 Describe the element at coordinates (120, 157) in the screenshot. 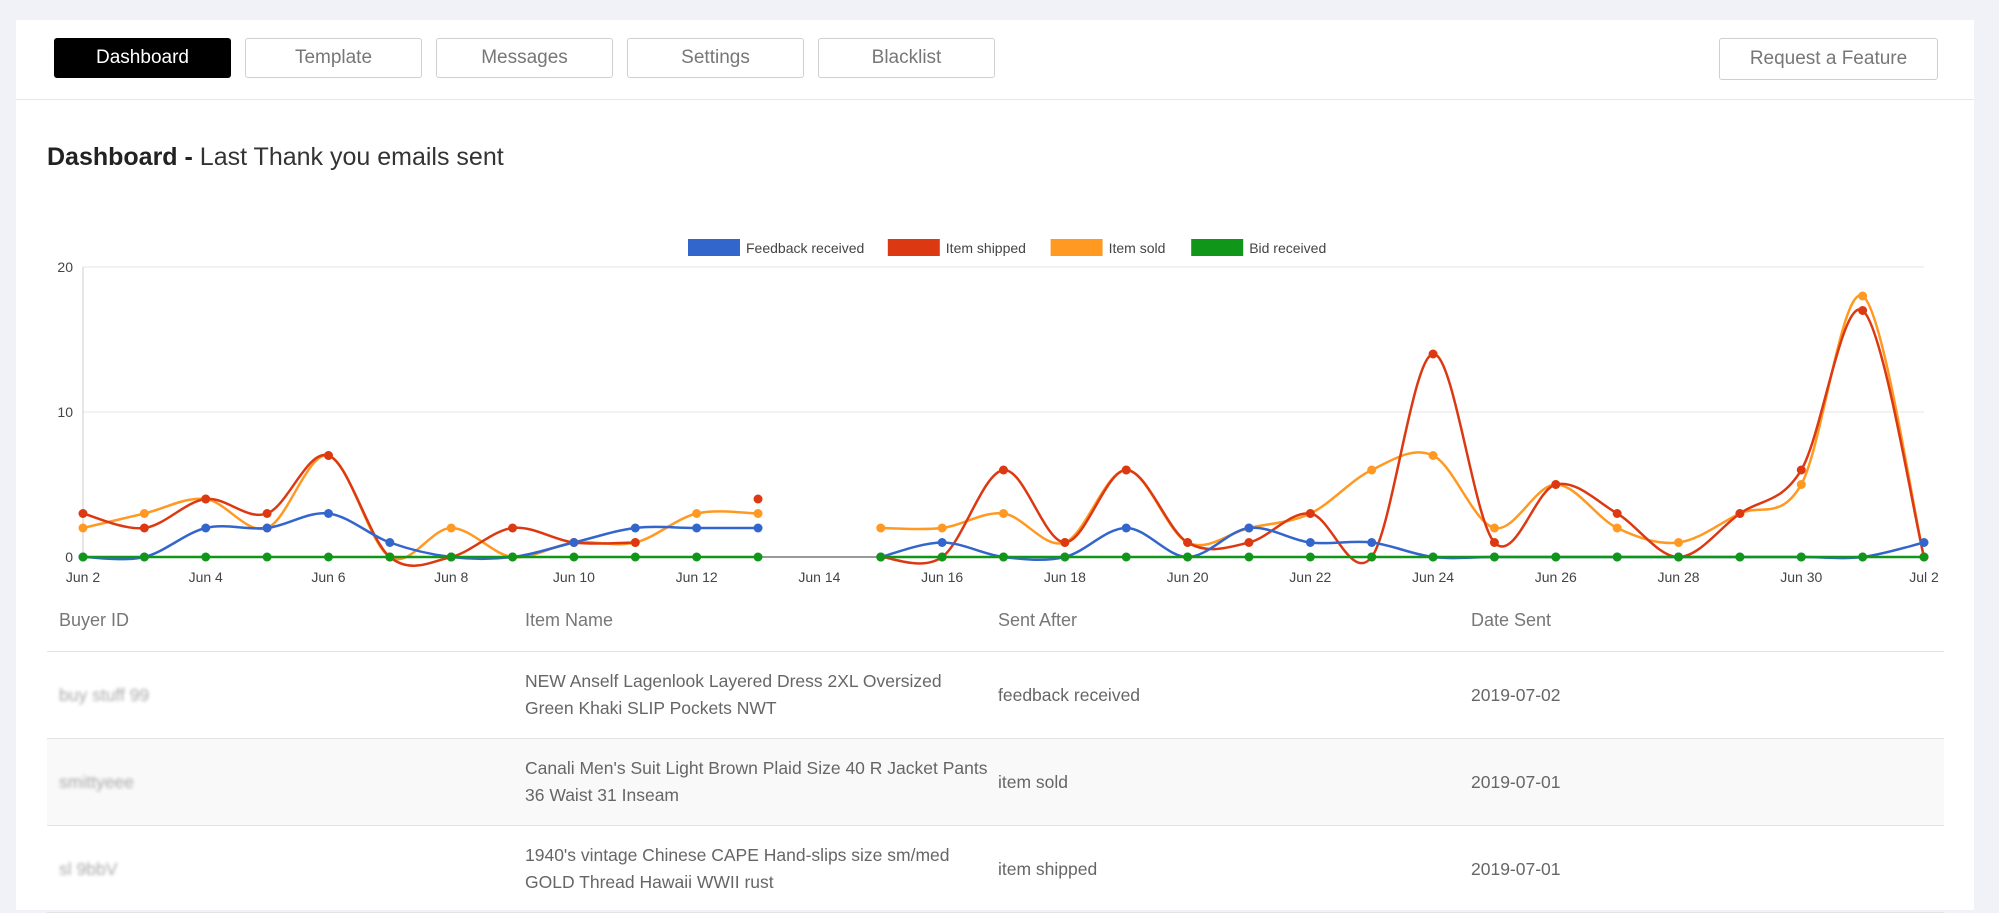

I see `page-title-bold: Dashboard -` at that location.